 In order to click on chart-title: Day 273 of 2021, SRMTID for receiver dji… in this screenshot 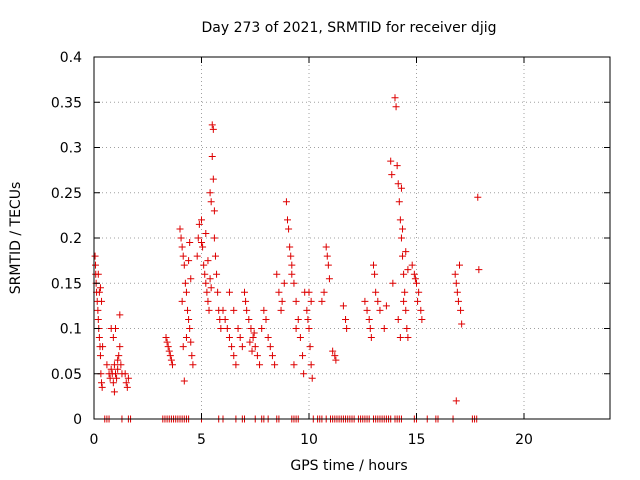, I will do `click(349, 28)`.